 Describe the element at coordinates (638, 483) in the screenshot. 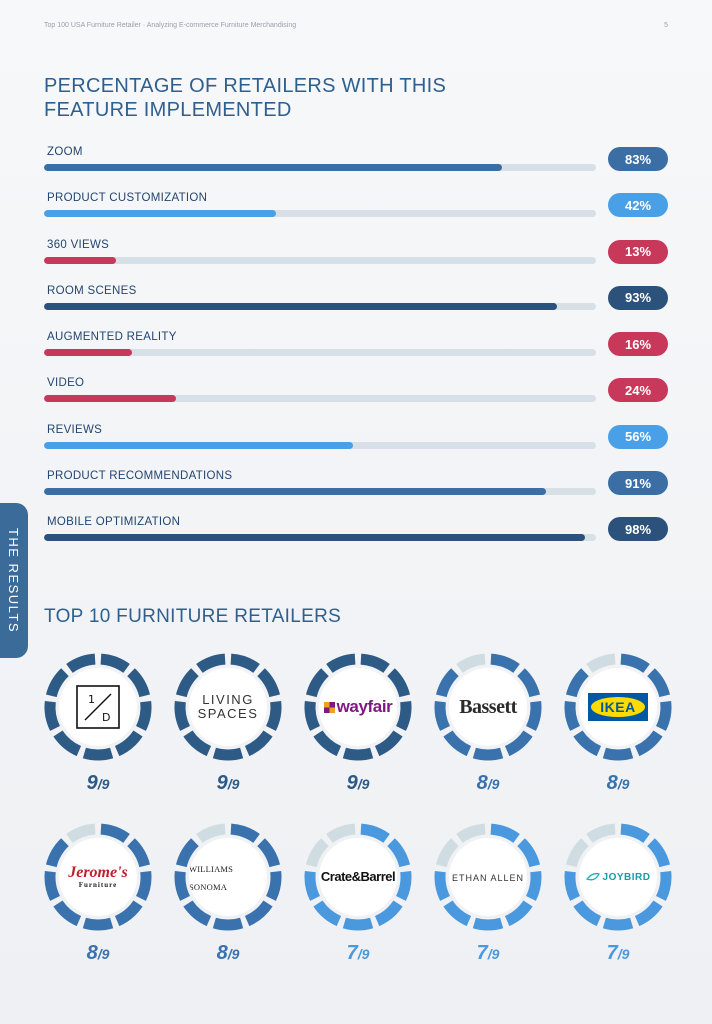

I see `feature-percent-badge: 91%` at that location.